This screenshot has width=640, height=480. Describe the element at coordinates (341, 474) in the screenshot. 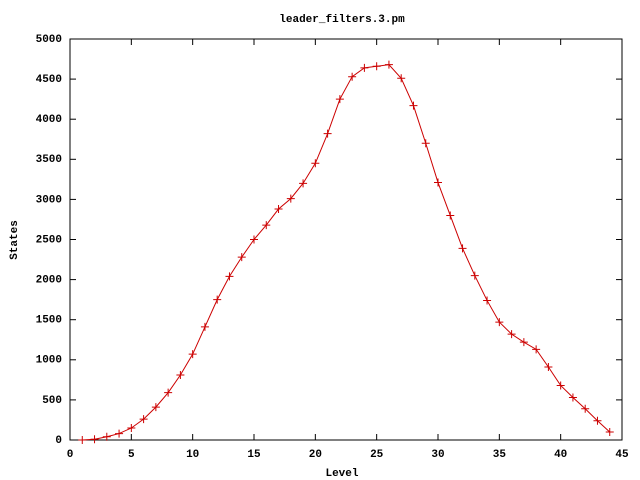

I see `x-axis-label: Level` at that location.